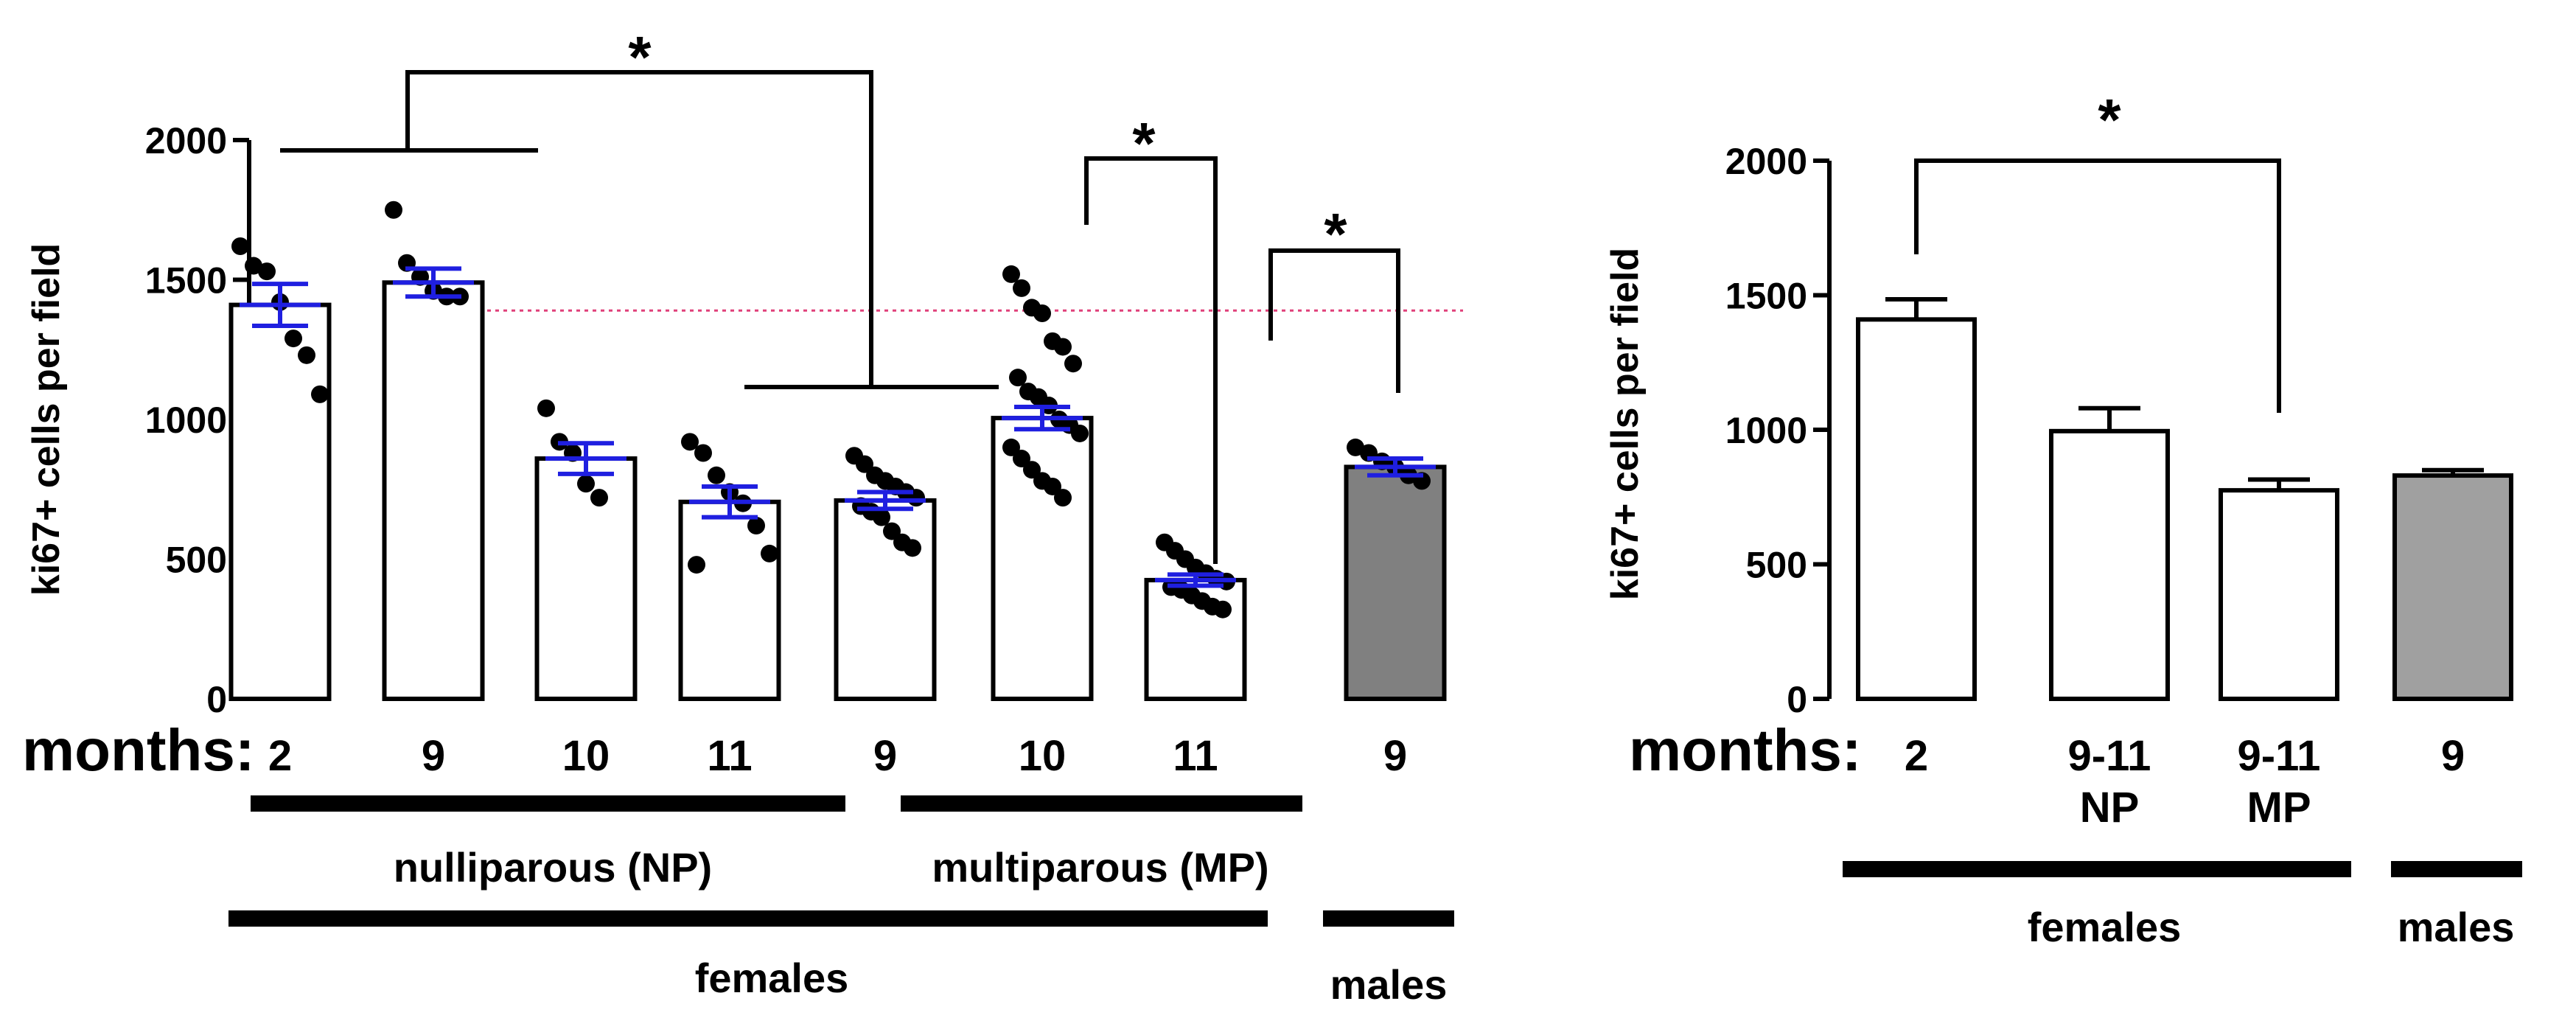  Describe the element at coordinates (2109, 756) in the screenshot. I see `x-tick-label-1-0: 9-11` at that location.